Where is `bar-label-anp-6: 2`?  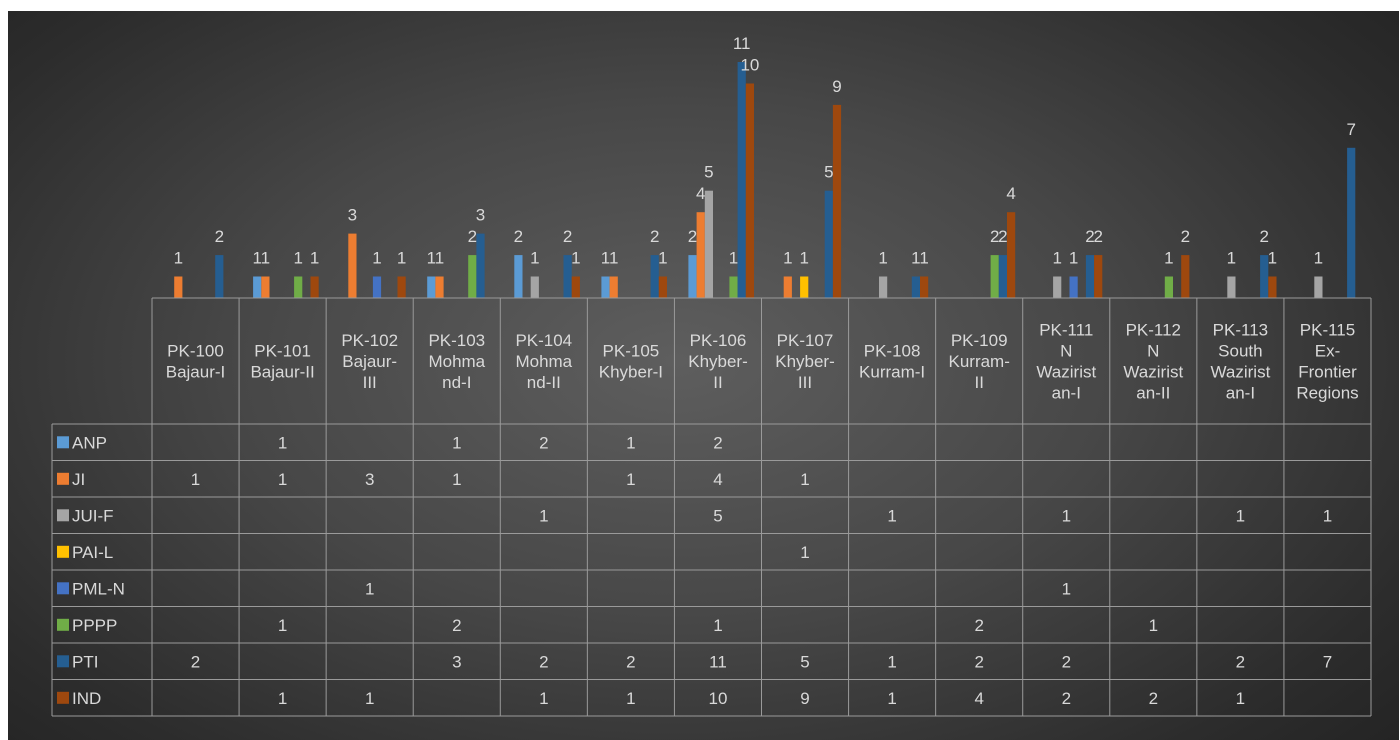
bar-label-anp-6: 2 is located at coordinates (692, 236).